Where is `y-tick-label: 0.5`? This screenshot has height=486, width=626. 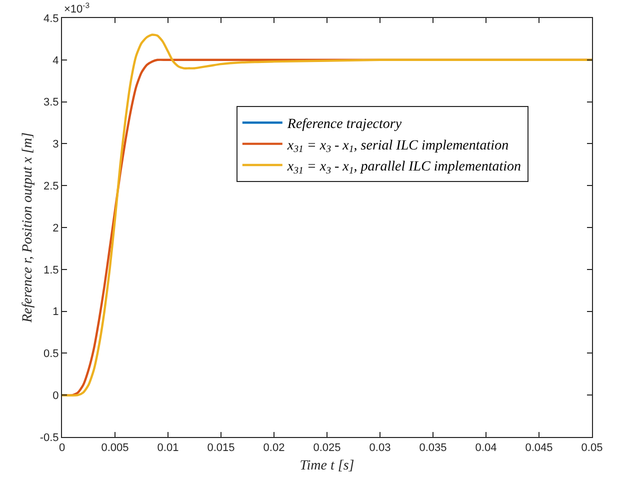 y-tick-label: 0.5 is located at coordinates (51, 354).